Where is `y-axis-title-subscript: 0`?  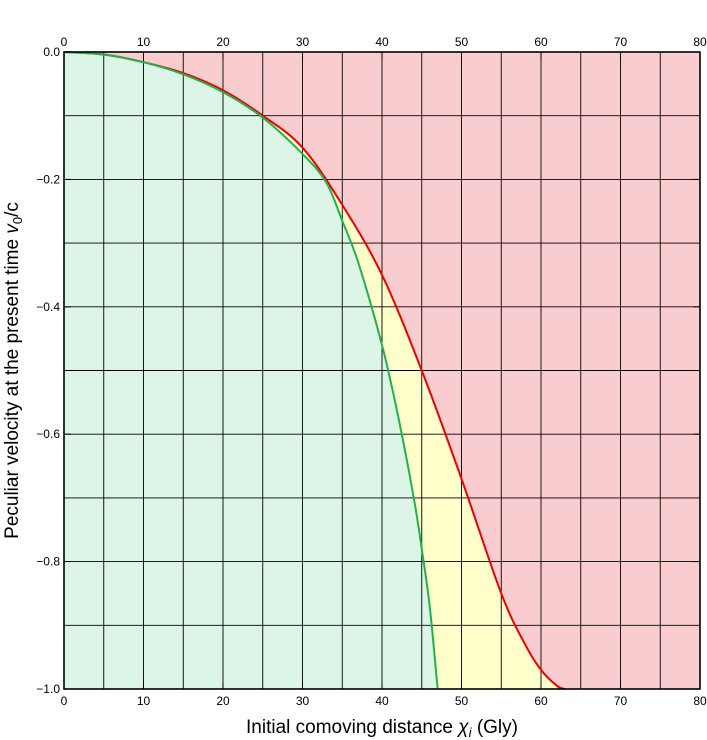 y-axis-title-subscript: 0 is located at coordinates (17, 220).